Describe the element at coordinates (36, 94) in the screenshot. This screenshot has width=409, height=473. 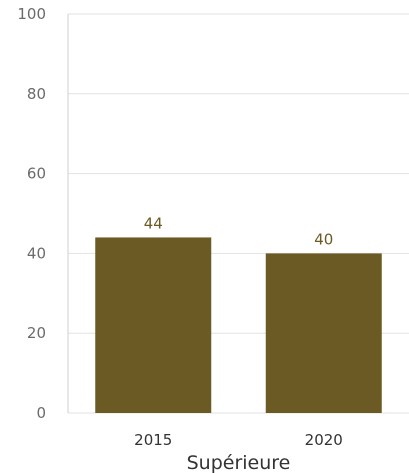
I see `y-tick-label: 80` at that location.